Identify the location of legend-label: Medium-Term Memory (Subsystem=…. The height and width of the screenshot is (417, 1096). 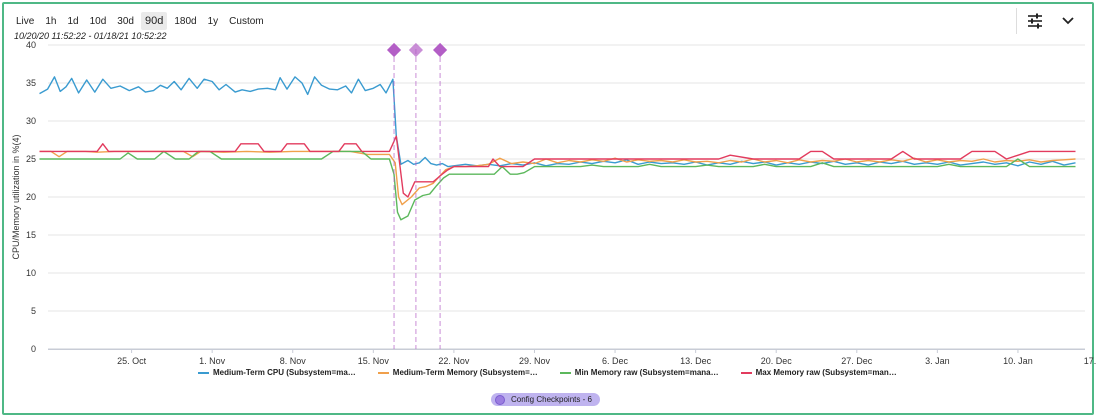
(465, 372).